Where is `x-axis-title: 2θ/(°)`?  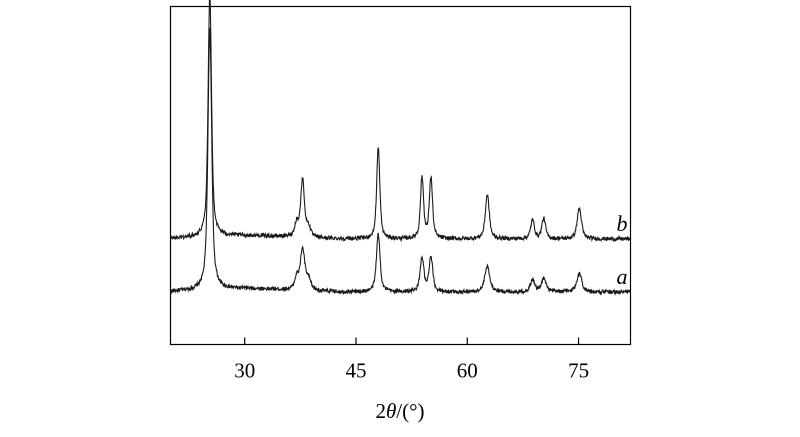 x-axis-title: 2θ/(°) is located at coordinates (399, 411).